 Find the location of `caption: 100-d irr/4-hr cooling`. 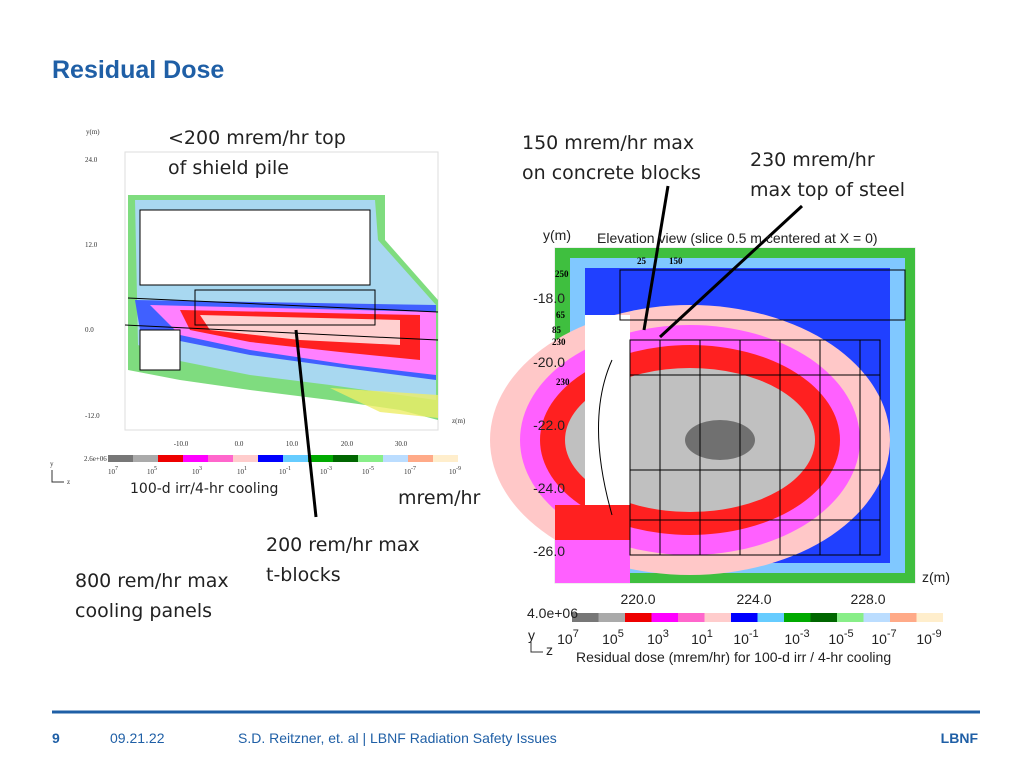

caption: 100-d irr/4-hr cooling is located at coordinates (204, 489).